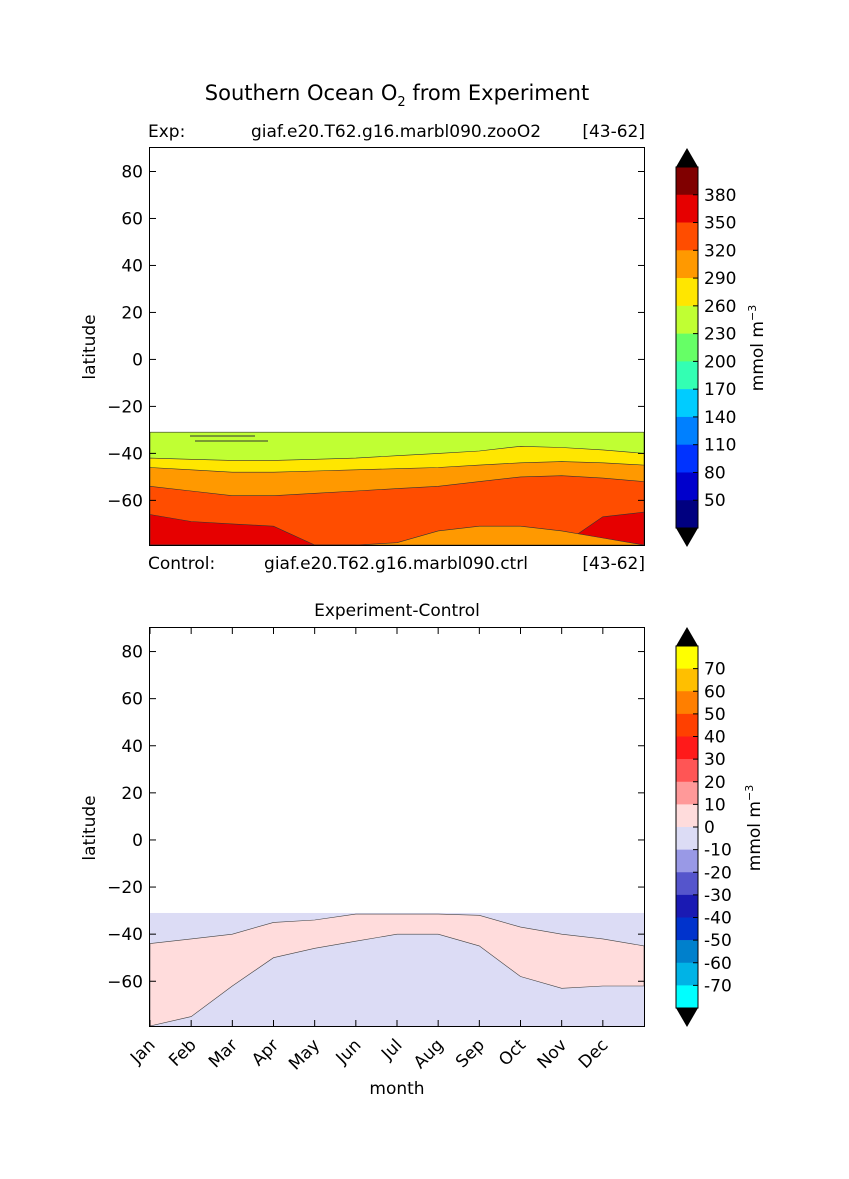 The height and width of the screenshot is (1179, 849). Describe the element at coordinates (349, 1052) in the screenshot. I see `x-tick-label: Jun` at that location.